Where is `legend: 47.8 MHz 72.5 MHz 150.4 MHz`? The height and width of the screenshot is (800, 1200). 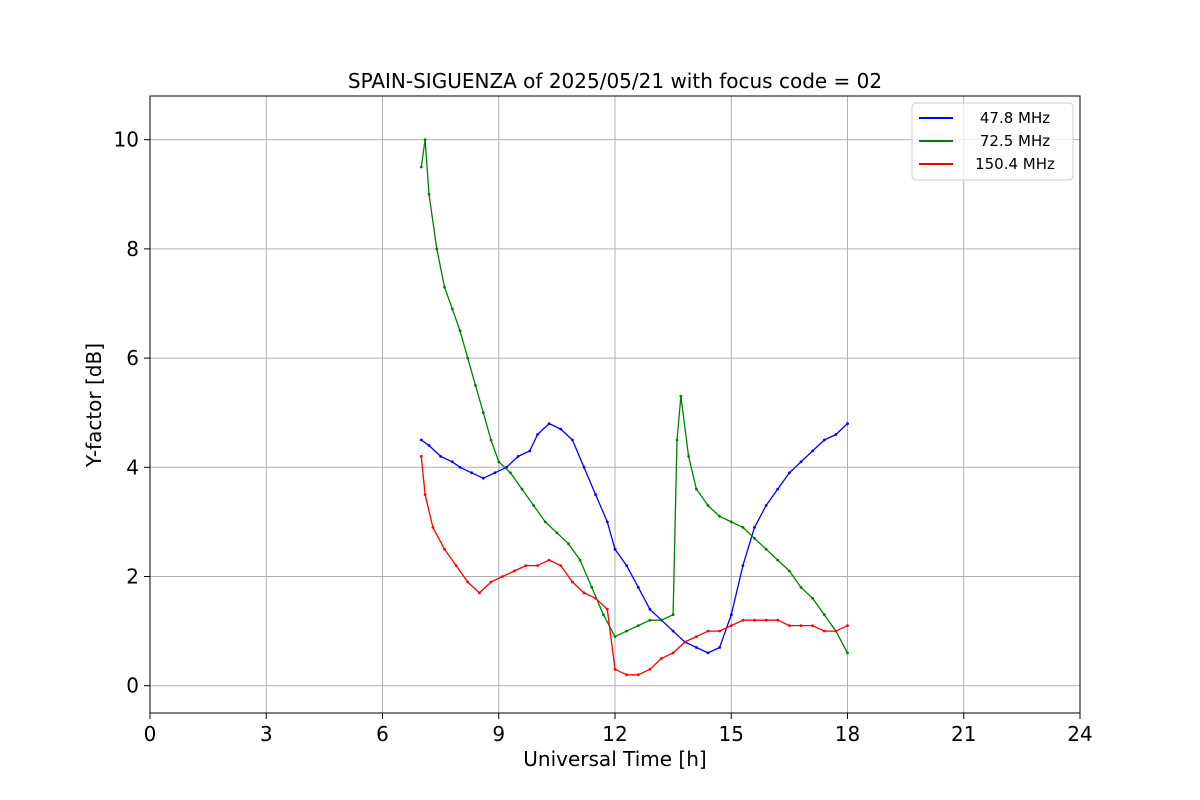 legend: 47.8 MHz 72.5 MHz 150.4 MHz is located at coordinates (992, 141).